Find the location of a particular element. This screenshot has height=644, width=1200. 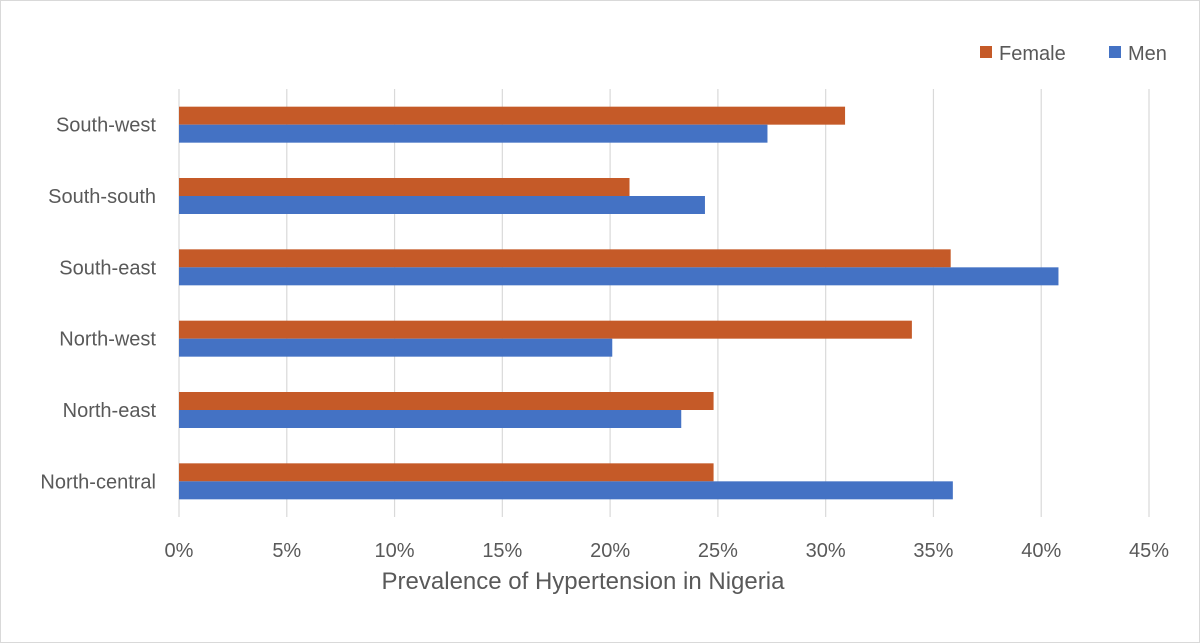

category-label-south-south: South-south is located at coordinates (102, 197).